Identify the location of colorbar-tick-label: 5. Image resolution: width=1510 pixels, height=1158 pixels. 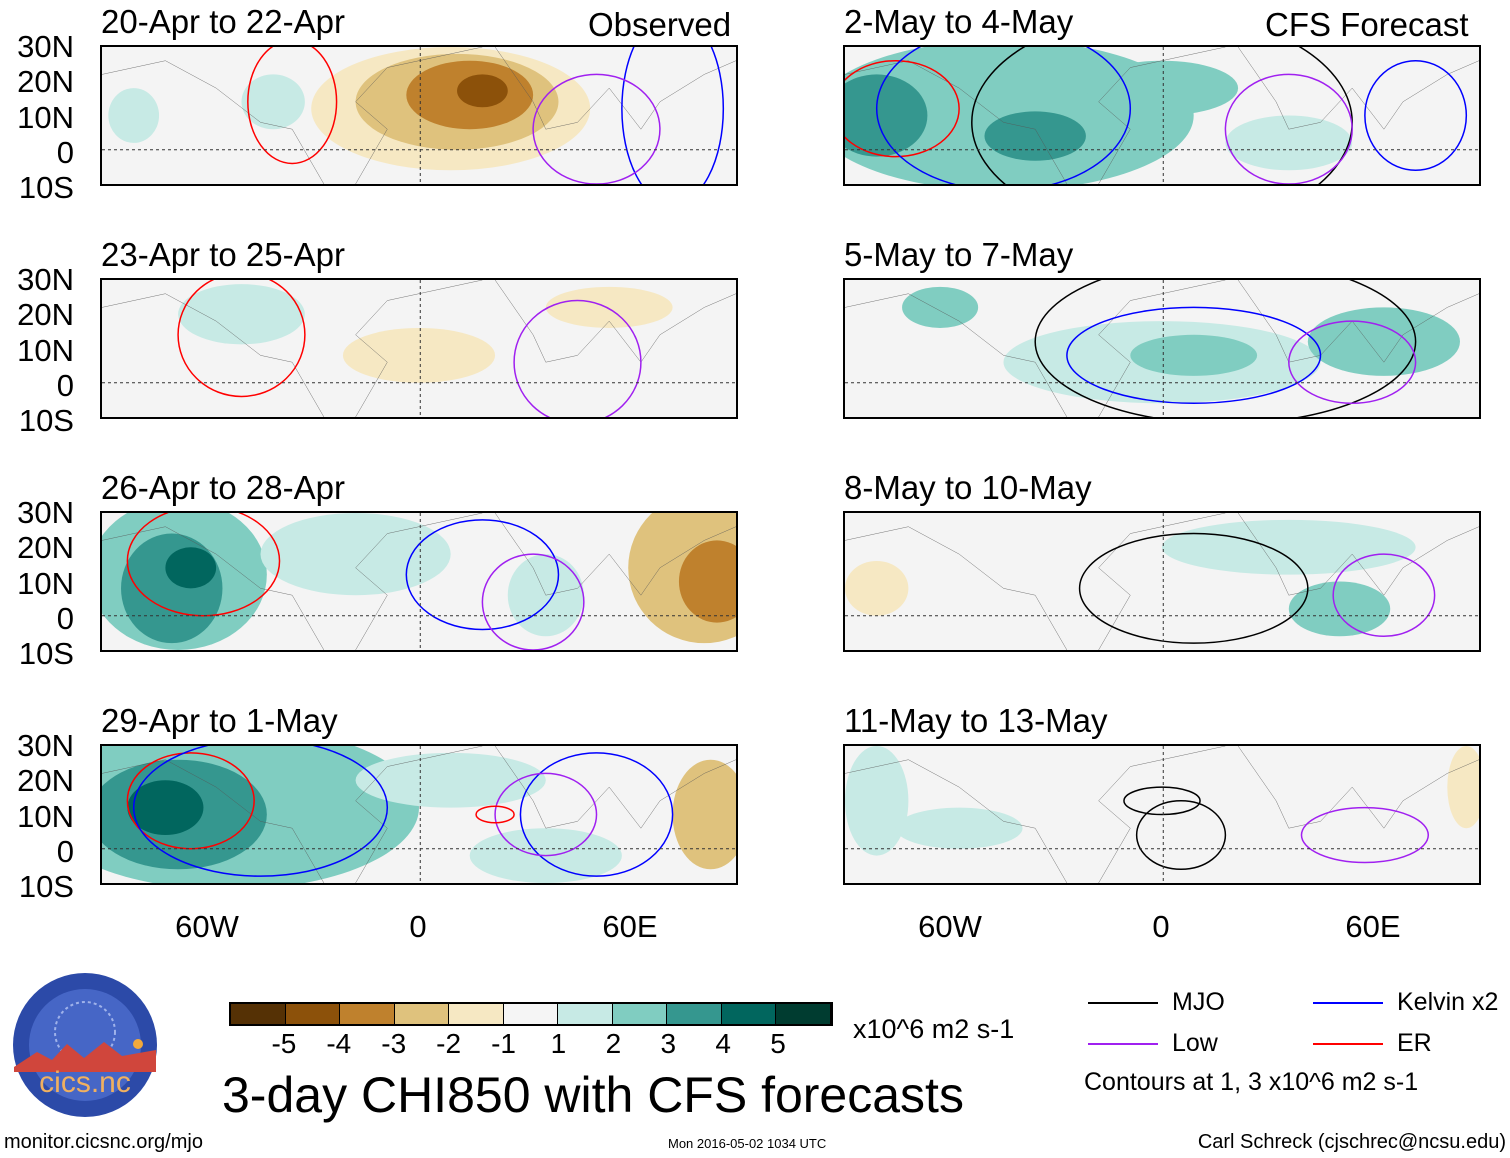
(778, 1043).